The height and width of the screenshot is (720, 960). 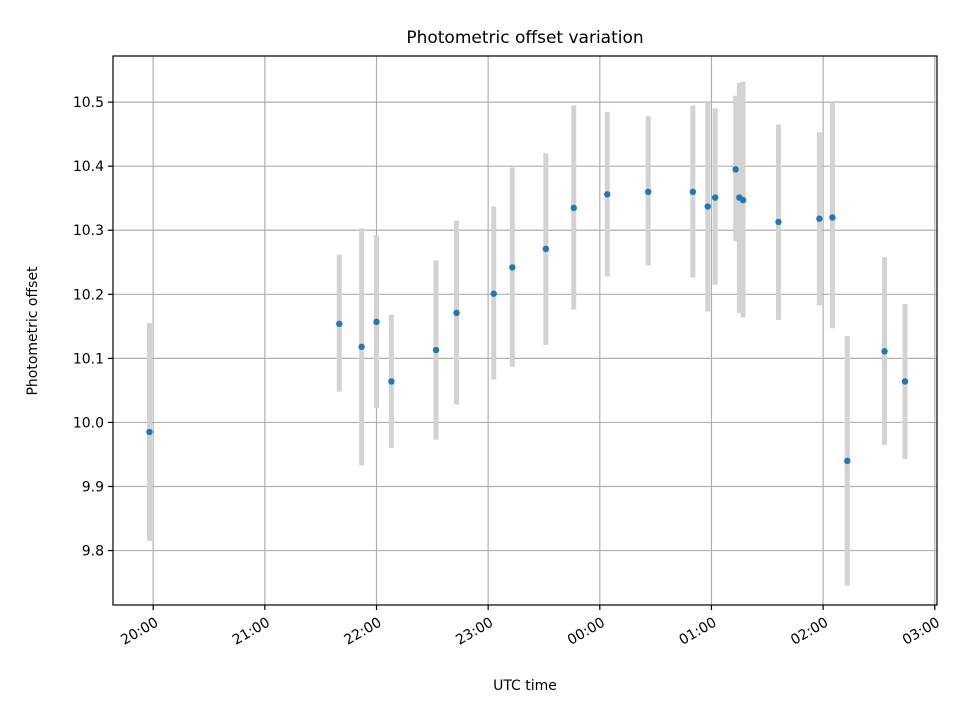 I want to click on x-tick-label: 00:00, so click(x=586, y=632).